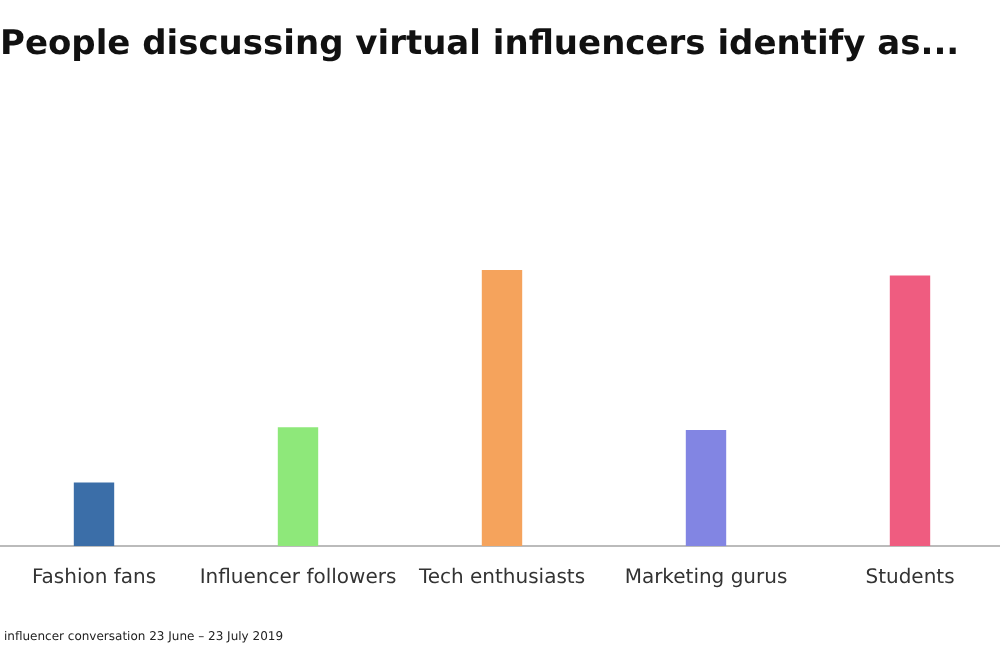 This screenshot has height=660, width=1000. Describe the element at coordinates (94, 578) in the screenshot. I see `x-tick-label: Fashion fans` at that location.